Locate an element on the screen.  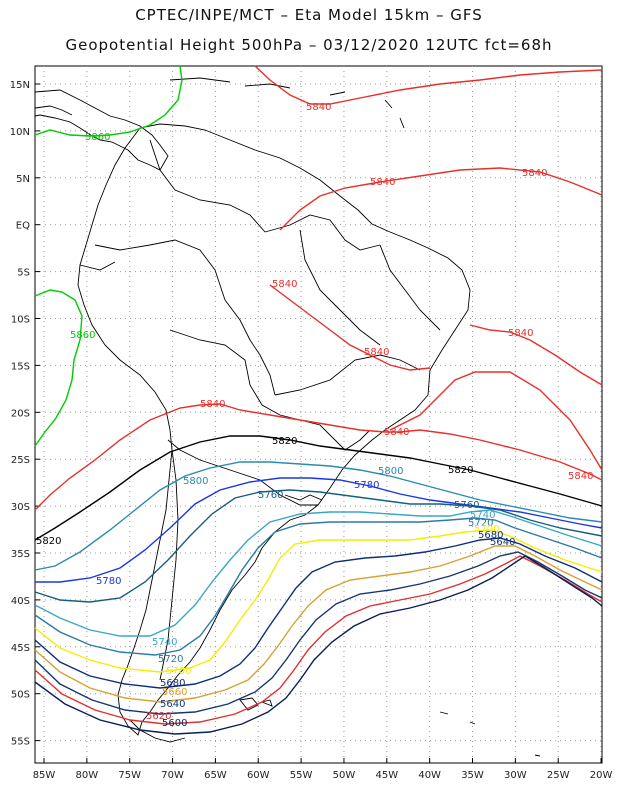
label-5820-east: 5820 is located at coordinates (460, 470).